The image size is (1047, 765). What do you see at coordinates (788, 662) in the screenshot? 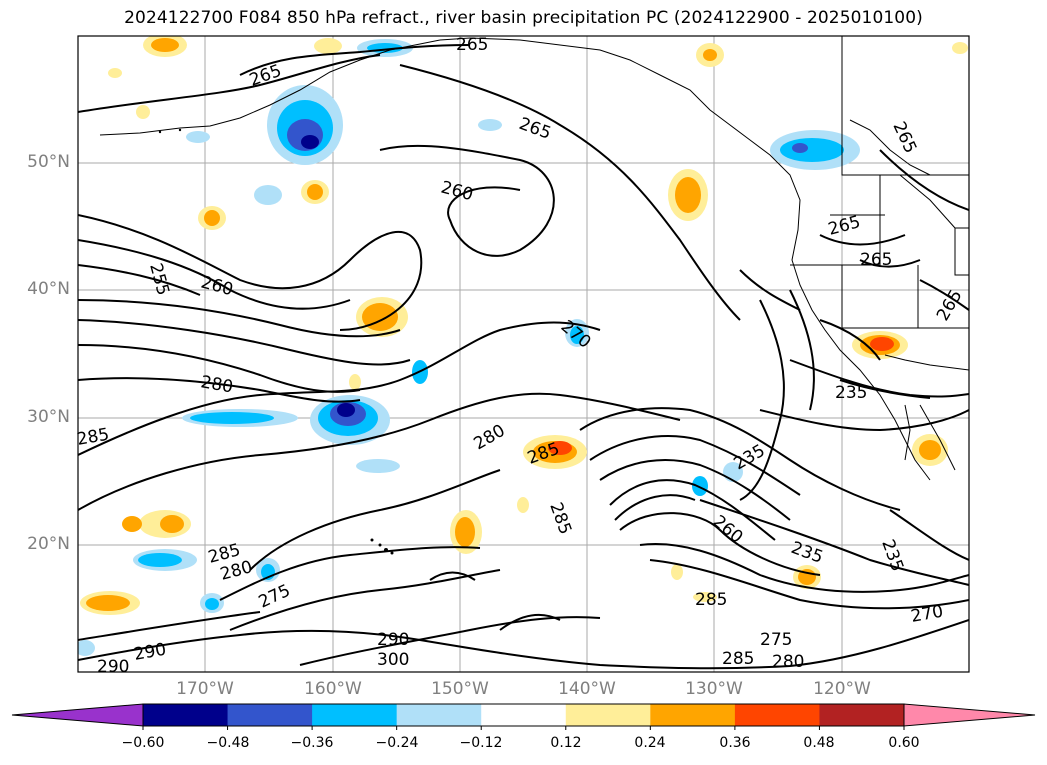
I see `contour-label: 280` at bounding box center [788, 662].